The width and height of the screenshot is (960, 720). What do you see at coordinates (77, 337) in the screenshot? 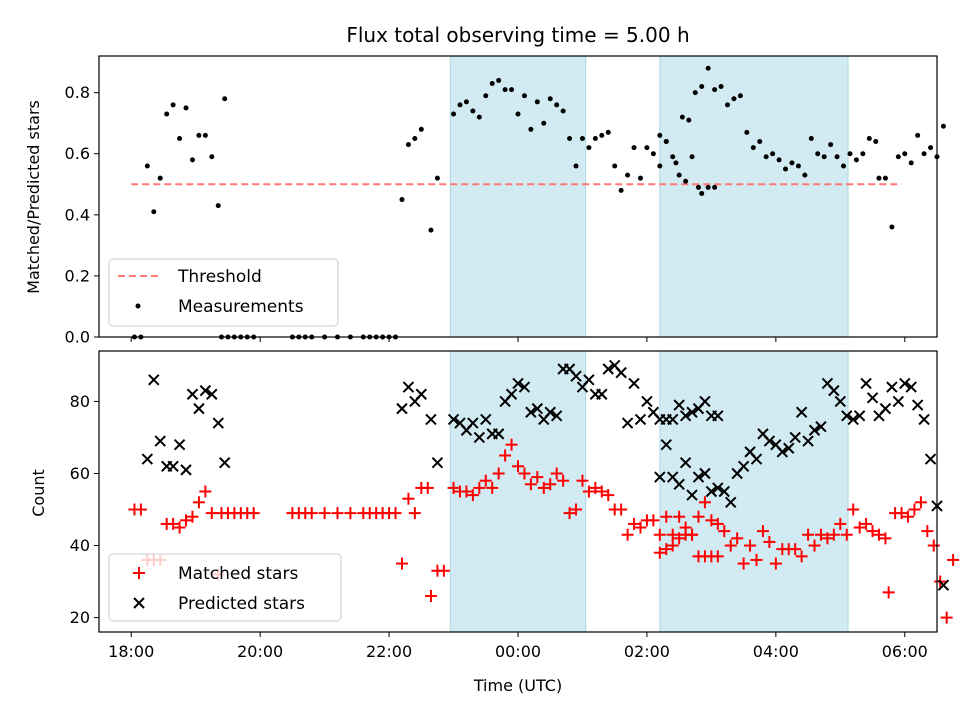
I see `y-tick-label: 0.0` at bounding box center [77, 337].